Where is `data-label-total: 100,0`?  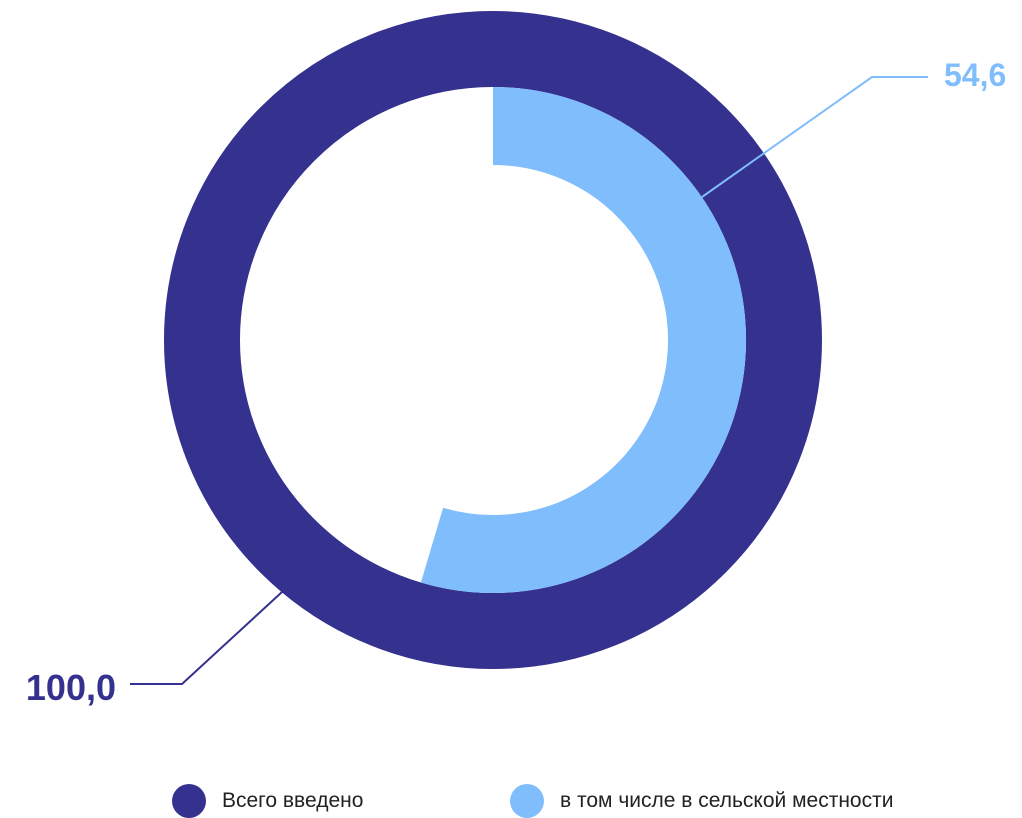
data-label-total: 100,0 is located at coordinates (71, 687).